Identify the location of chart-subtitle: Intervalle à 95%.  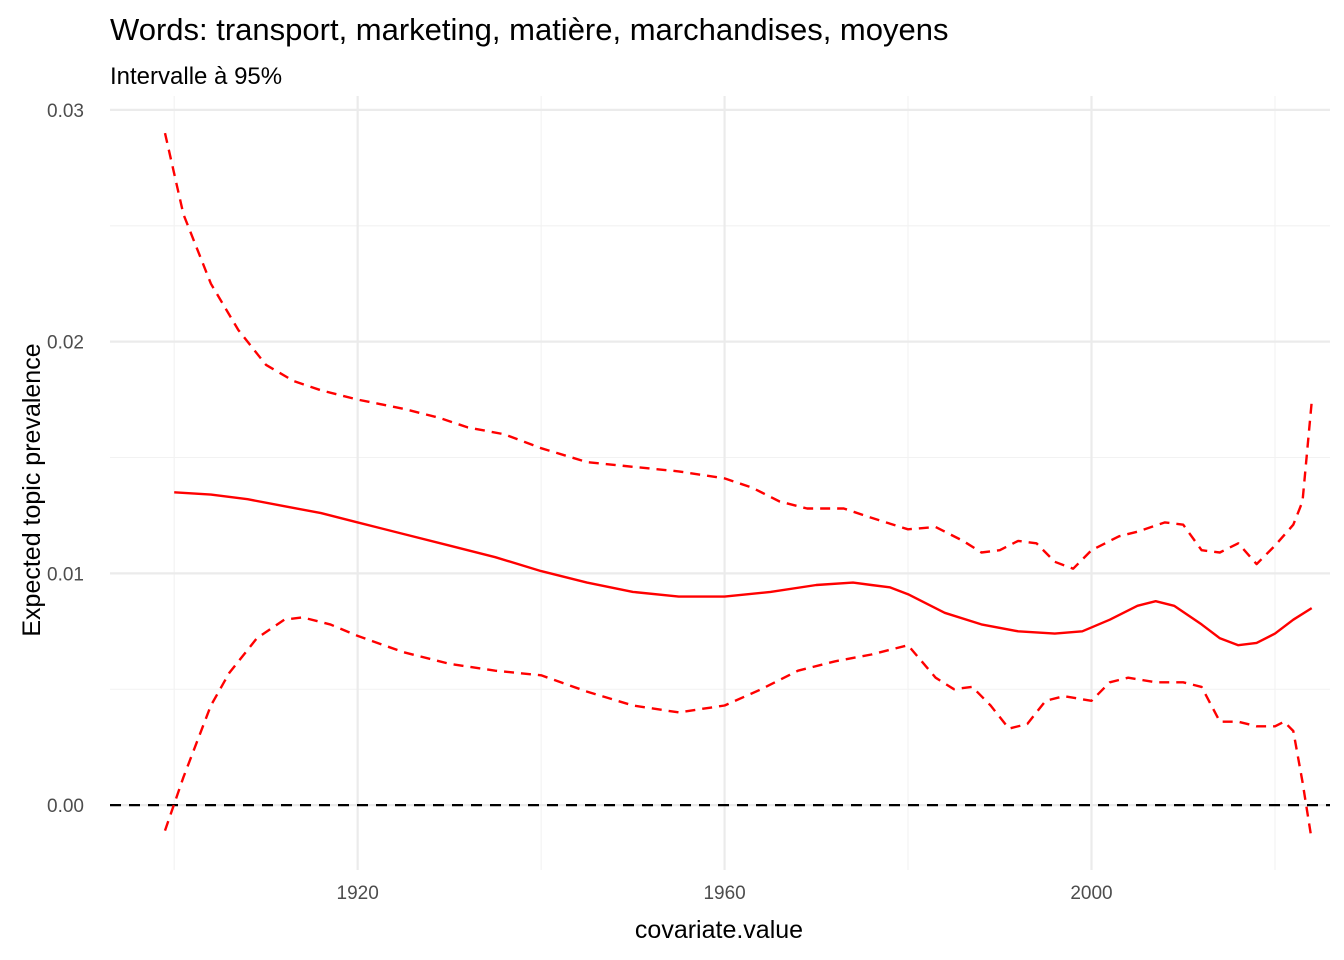
(196, 76).